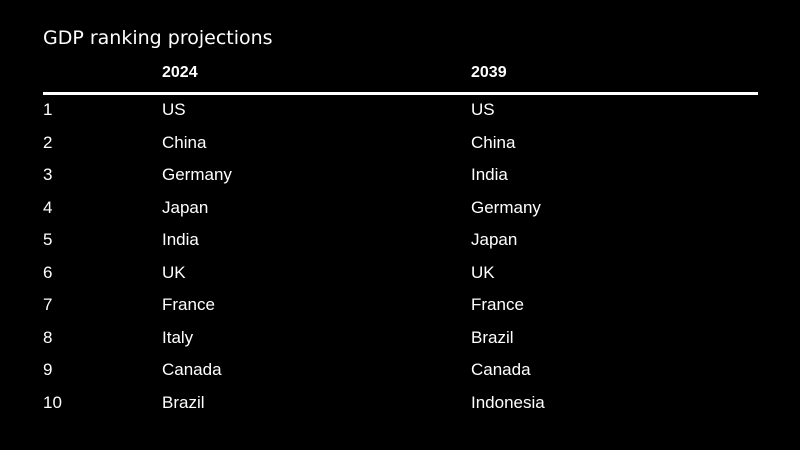 This screenshot has height=450, width=800. I want to click on rank-cell: 8, so click(48, 337).